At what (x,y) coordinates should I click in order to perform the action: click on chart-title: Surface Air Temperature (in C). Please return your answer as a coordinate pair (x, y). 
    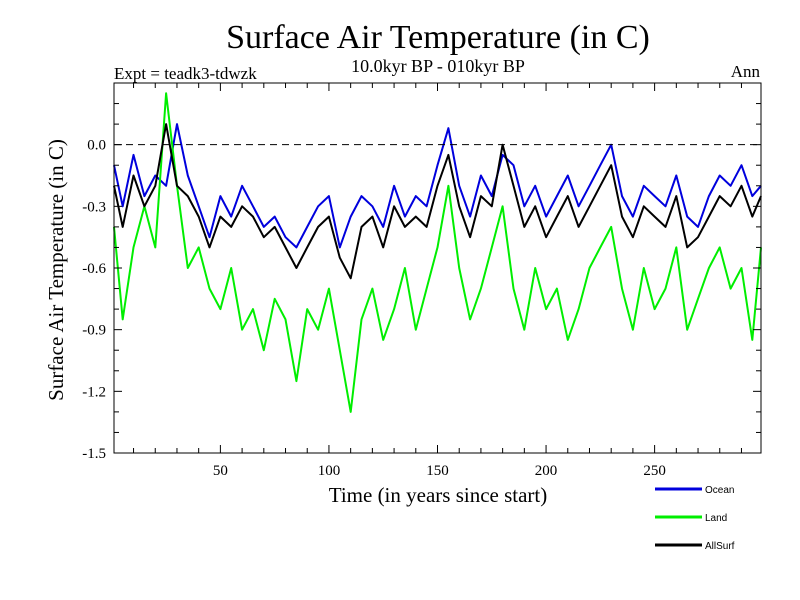
    Looking at the image, I should click on (438, 37).